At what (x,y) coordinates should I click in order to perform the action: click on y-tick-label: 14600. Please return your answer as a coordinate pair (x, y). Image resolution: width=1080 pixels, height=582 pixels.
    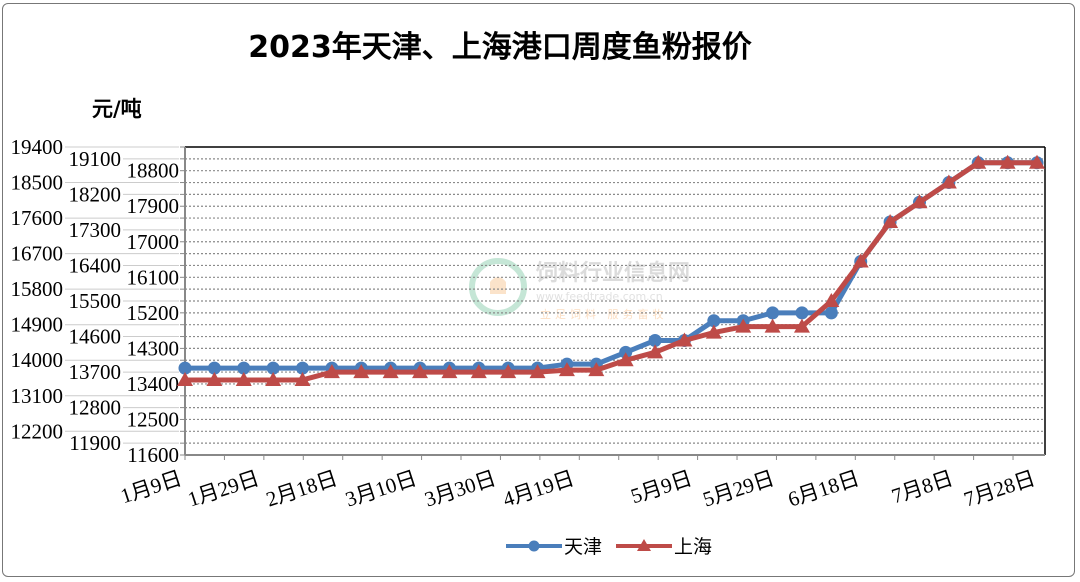
    Looking at the image, I should click on (95, 337).